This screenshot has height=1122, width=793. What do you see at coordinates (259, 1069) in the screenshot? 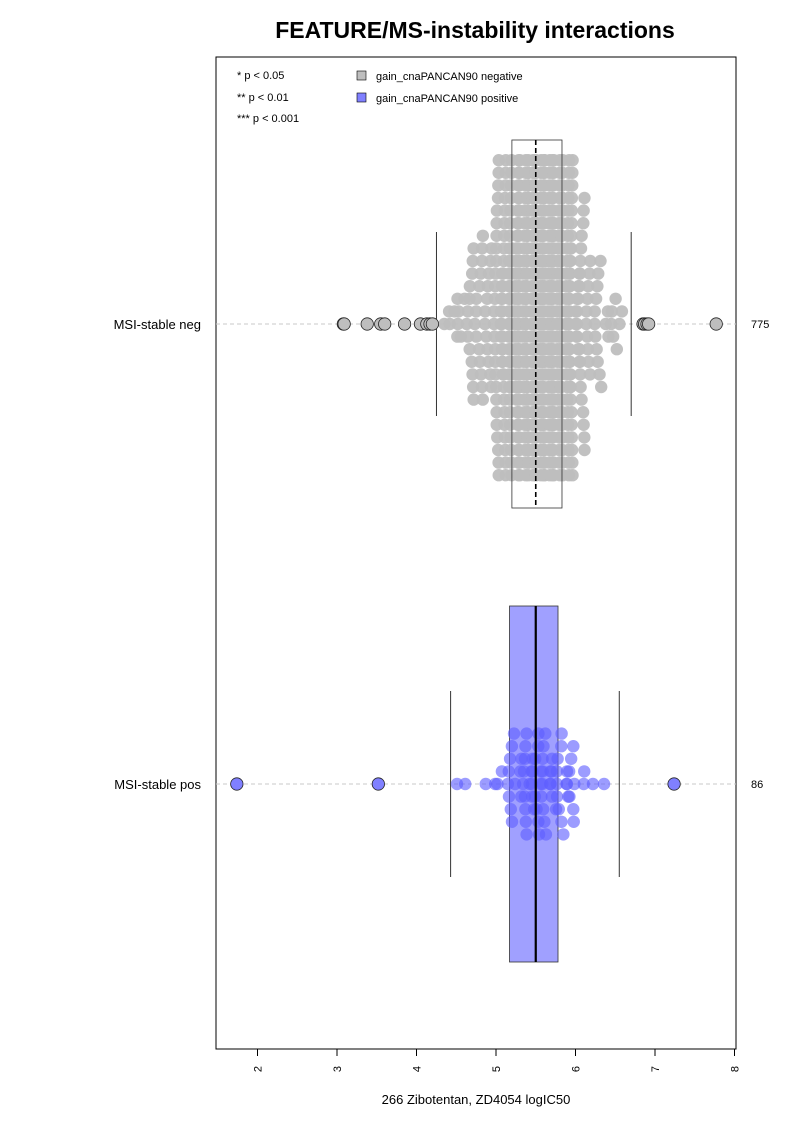
I see `x-tick-label: 2` at bounding box center [259, 1069].